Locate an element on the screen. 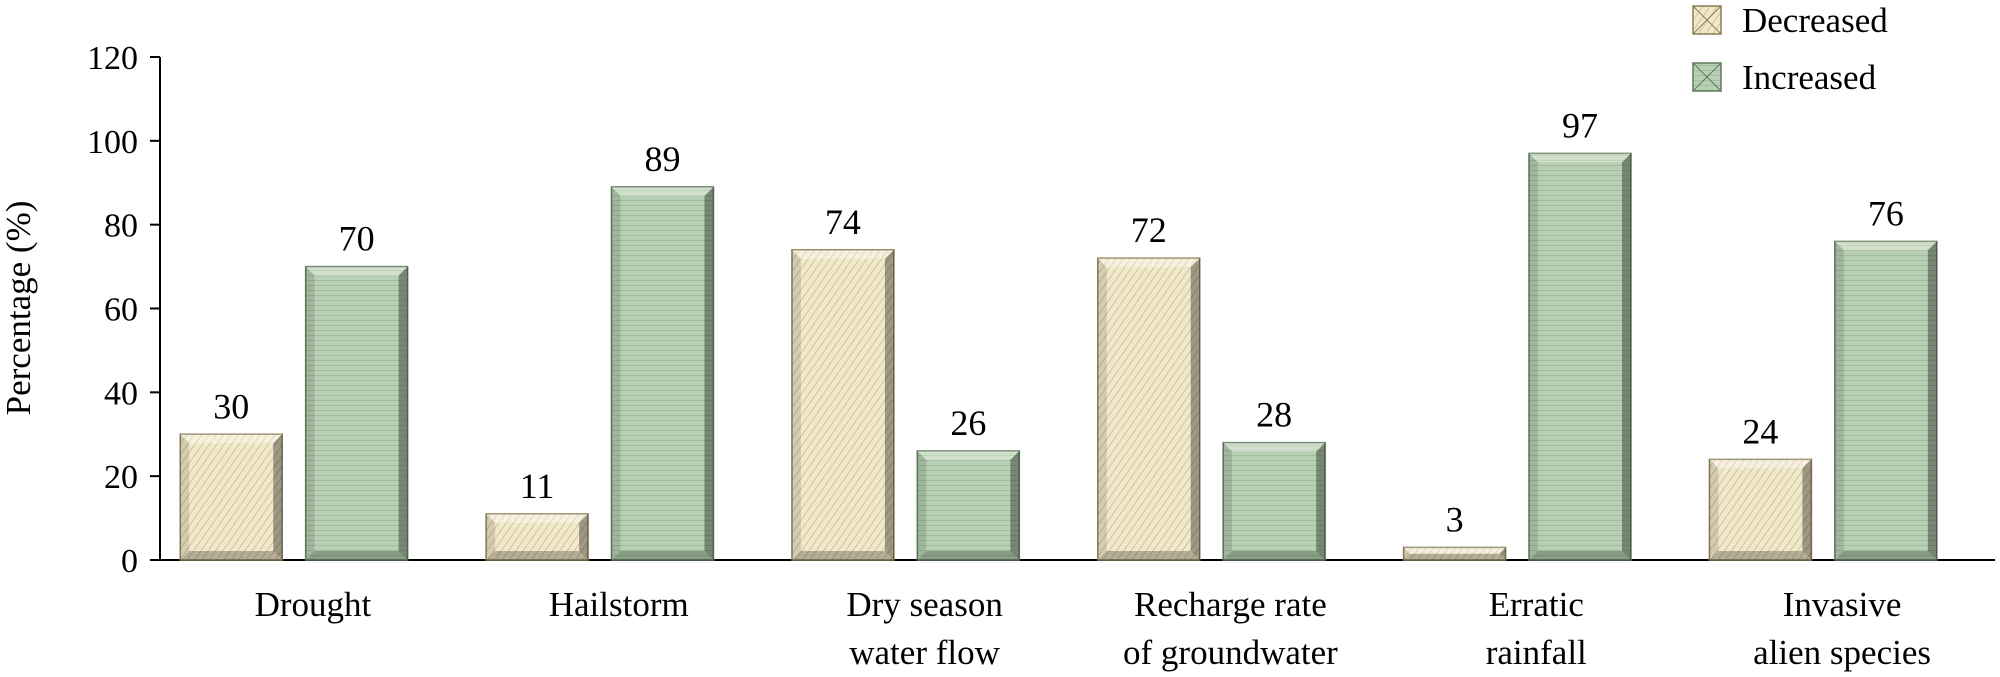 Image resolution: width=2000 pixels, height=677 pixels. value-label: 76 is located at coordinates (1886, 213).